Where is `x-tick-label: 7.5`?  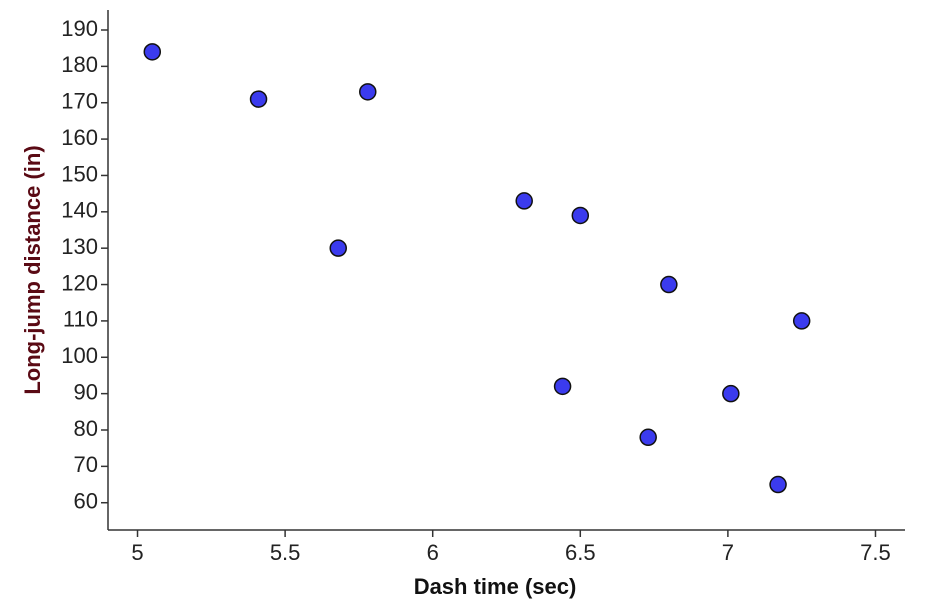
x-tick-label: 7.5 is located at coordinates (875, 552).